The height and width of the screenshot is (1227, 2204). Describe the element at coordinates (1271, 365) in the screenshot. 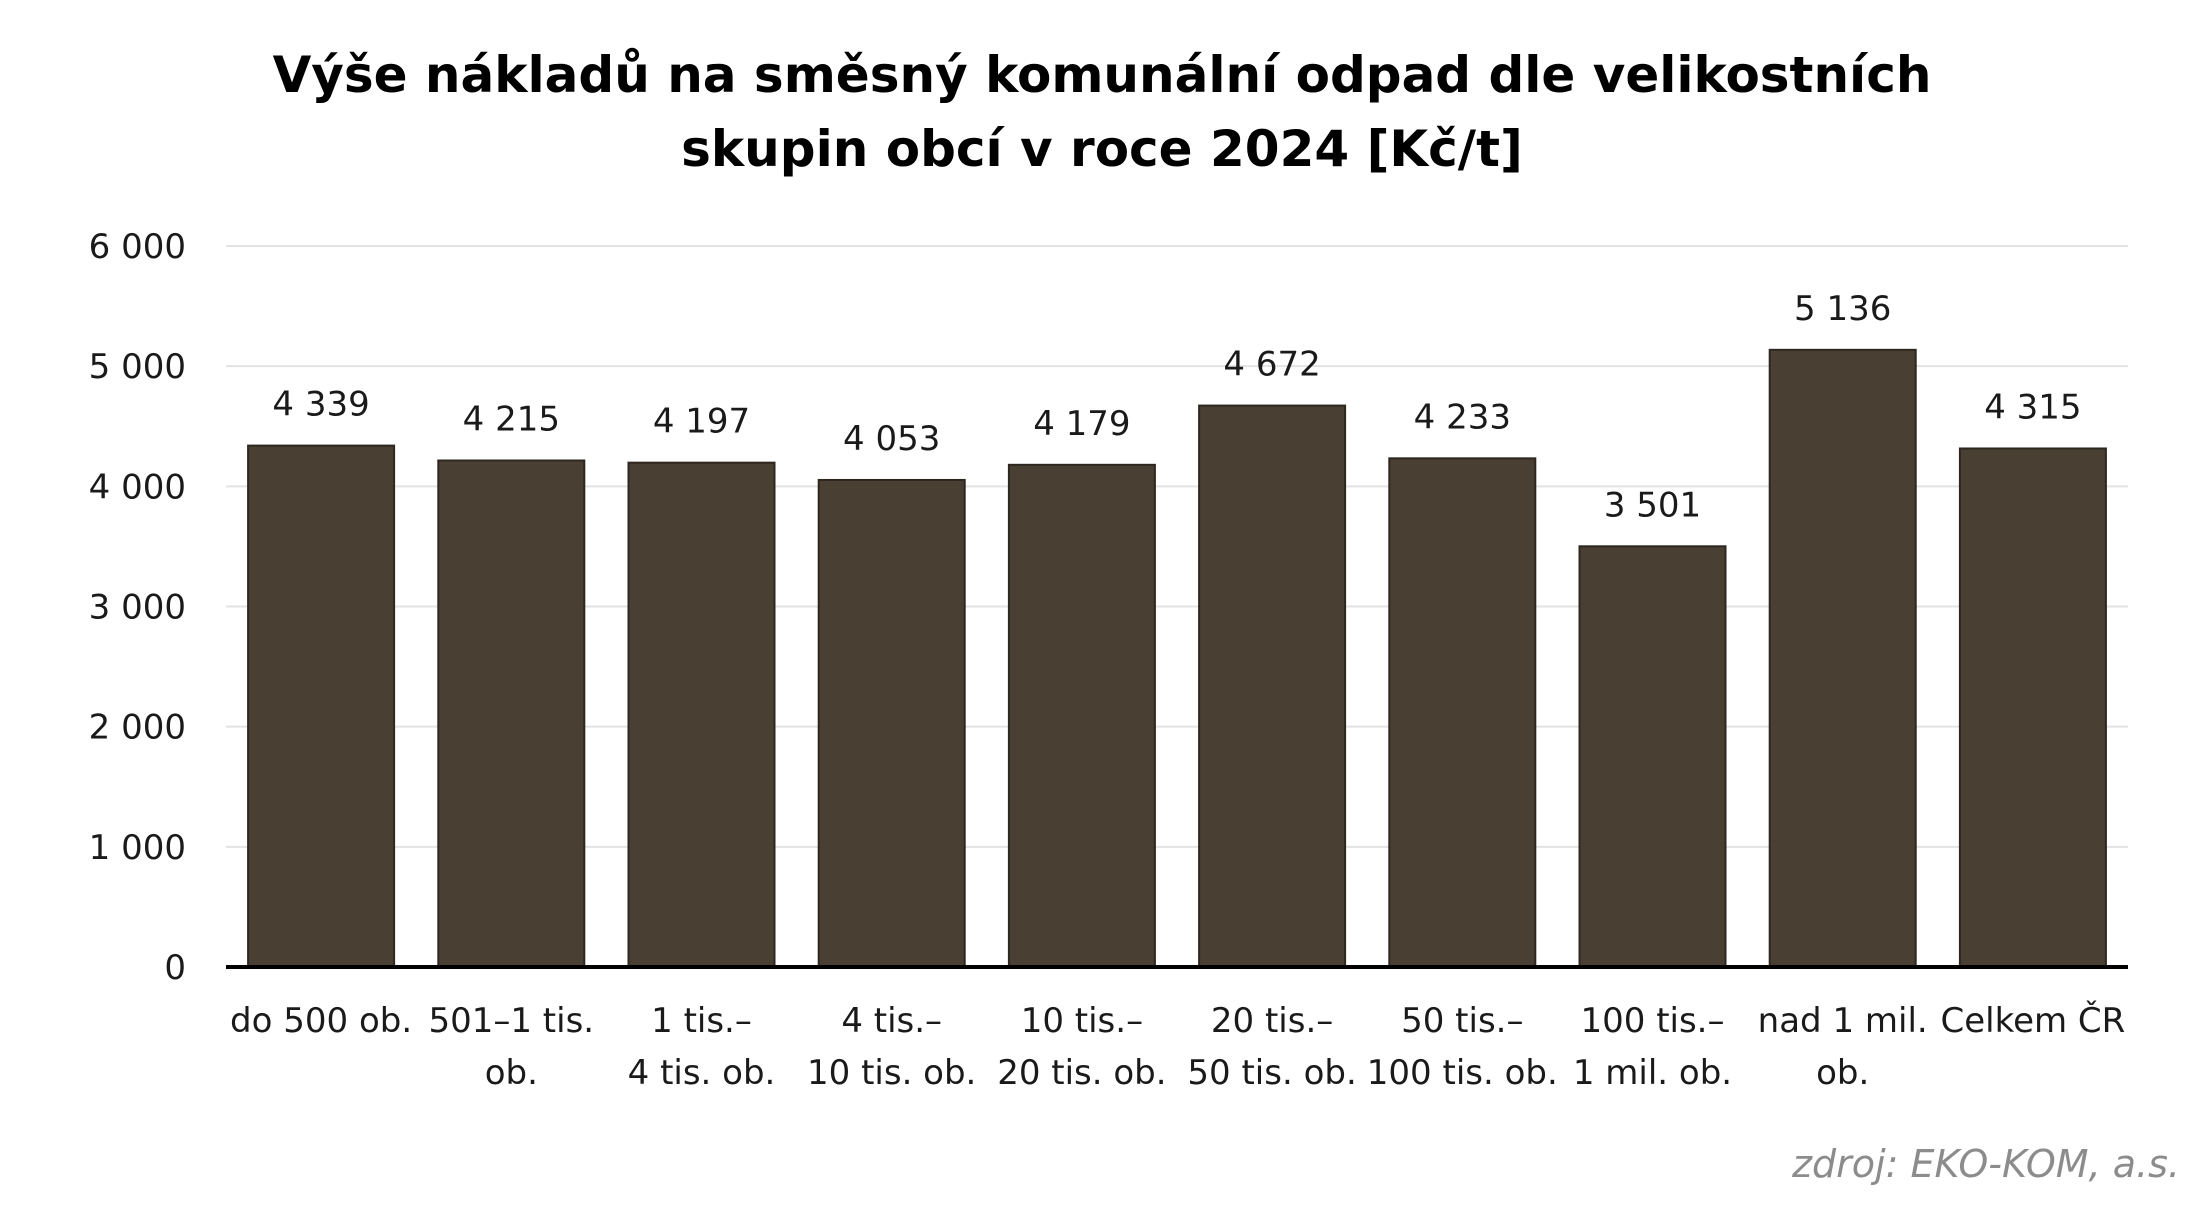

I see `data-label: 4 672` at that location.